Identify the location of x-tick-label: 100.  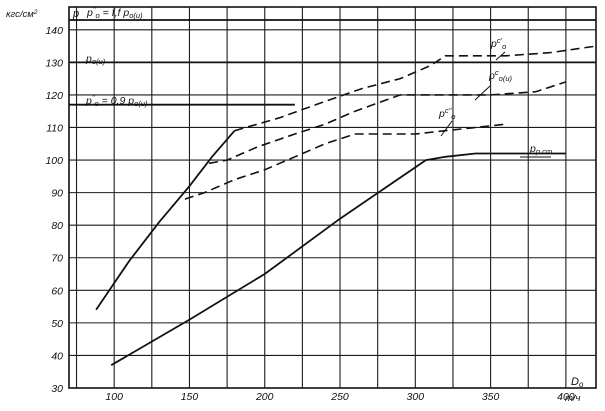
(114, 397).